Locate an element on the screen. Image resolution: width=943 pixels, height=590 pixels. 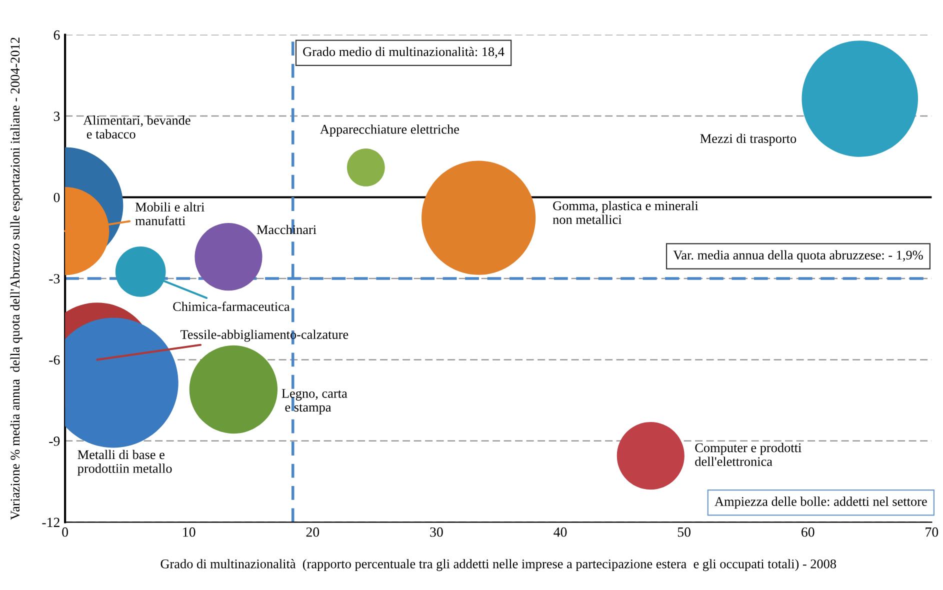
series-label: Computer e prodotti dell'elettronica is located at coordinates (748, 454).